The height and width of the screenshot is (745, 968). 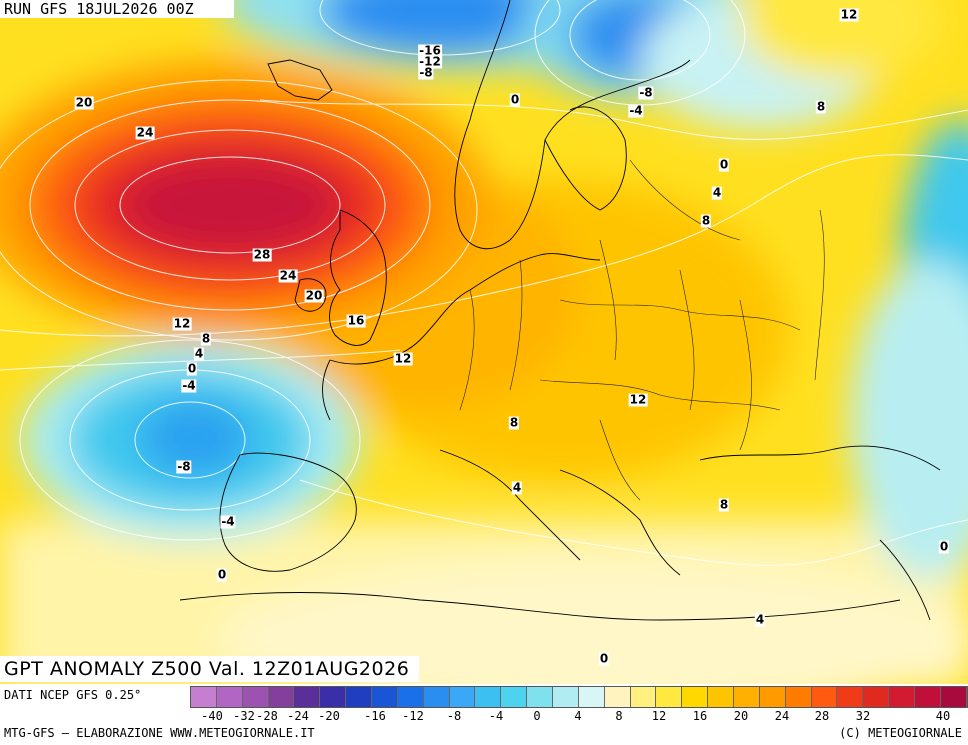 I want to click on colorbar-tick-label: 24, so click(x=782, y=716).